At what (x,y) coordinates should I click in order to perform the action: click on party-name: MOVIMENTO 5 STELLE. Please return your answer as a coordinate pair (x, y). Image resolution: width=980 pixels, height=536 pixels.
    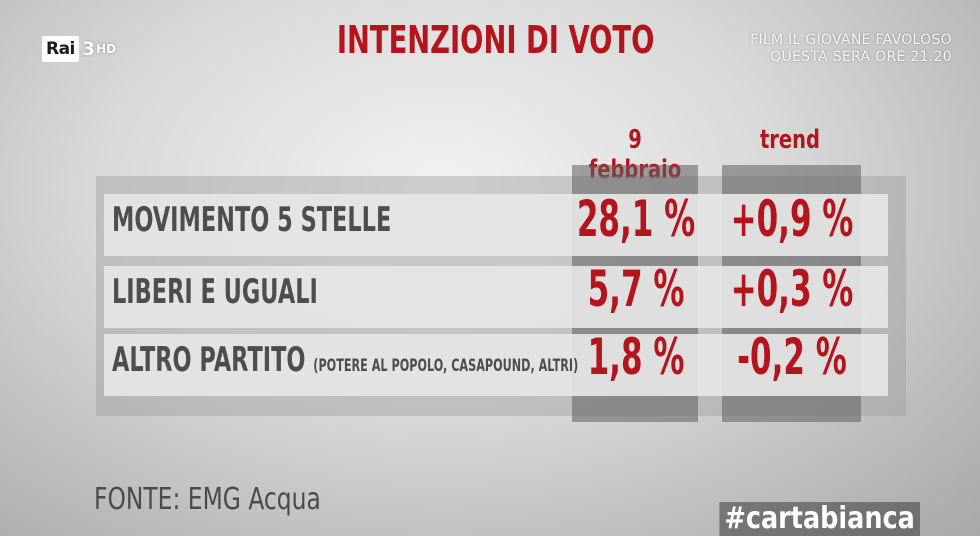
    Looking at the image, I should click on (252, 220).